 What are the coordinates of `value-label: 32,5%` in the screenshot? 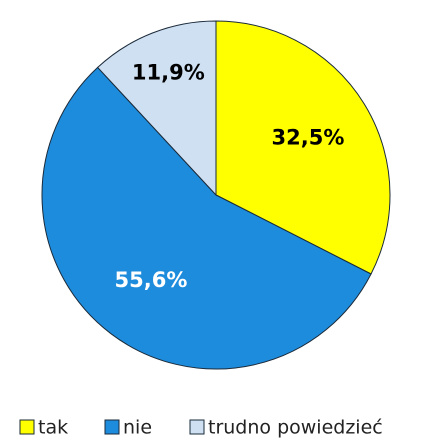 It's located at (308, 138).